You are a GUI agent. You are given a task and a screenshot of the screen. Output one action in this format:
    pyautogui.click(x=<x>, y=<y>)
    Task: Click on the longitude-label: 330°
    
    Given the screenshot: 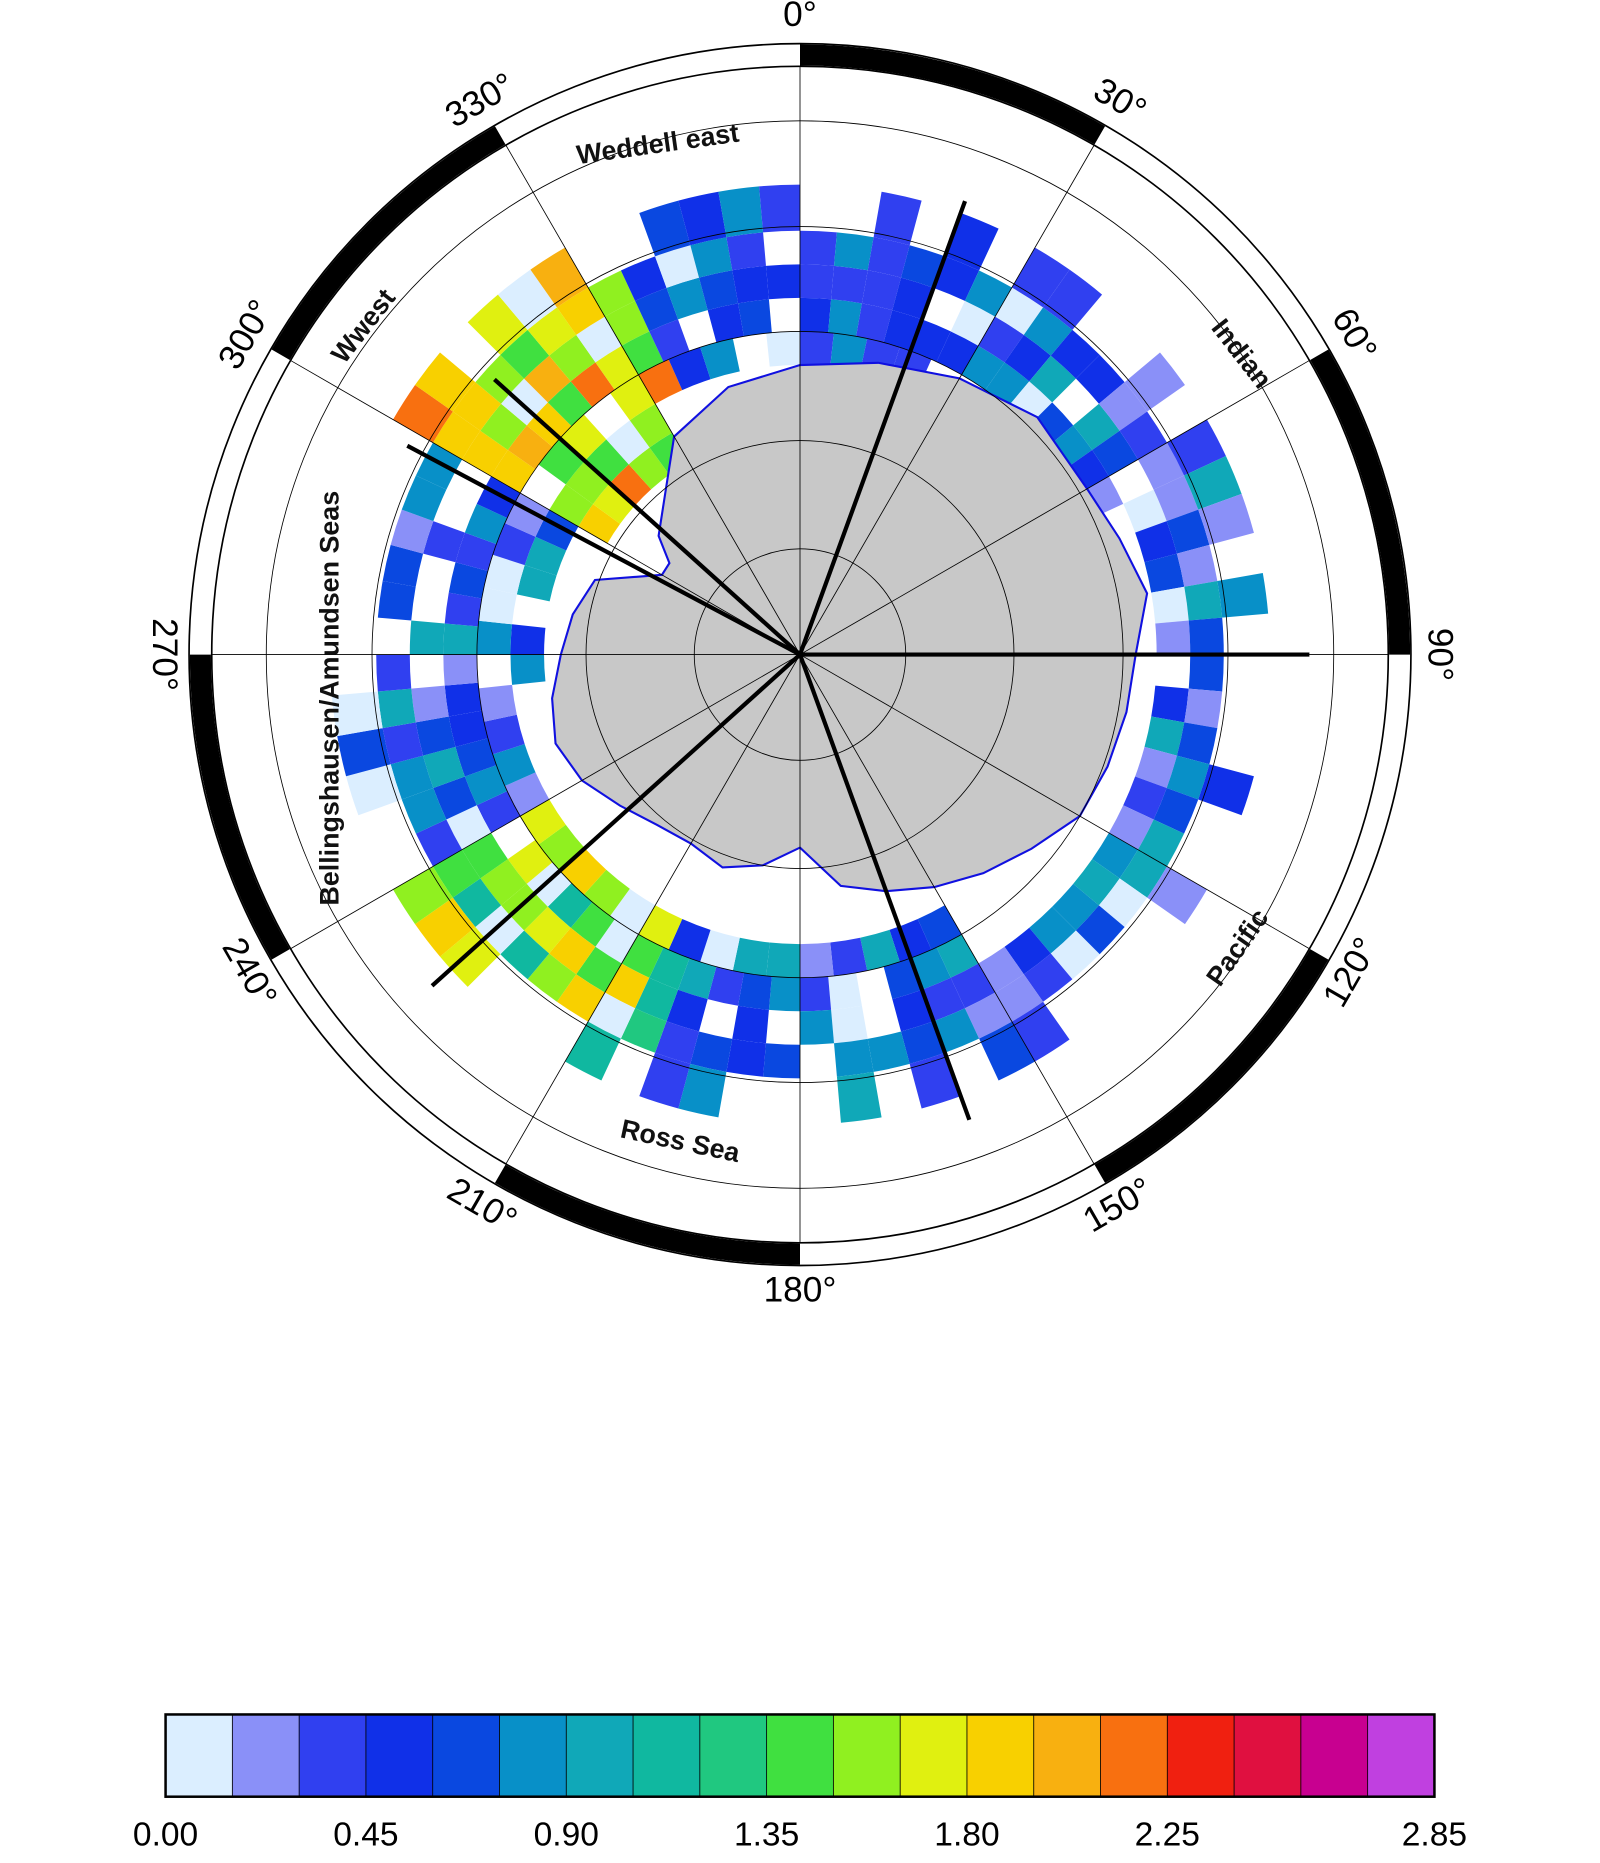 What is the action you would take?
    pyautogui.click(x=480, y=100)
    